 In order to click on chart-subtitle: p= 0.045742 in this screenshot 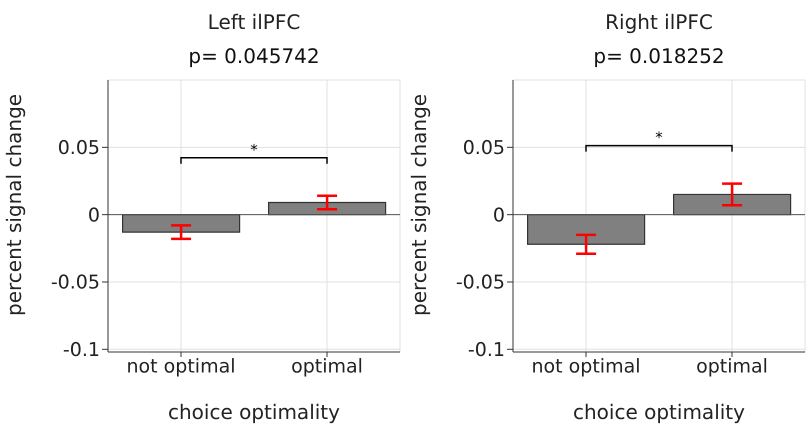, I will do `click(254, 56)`.